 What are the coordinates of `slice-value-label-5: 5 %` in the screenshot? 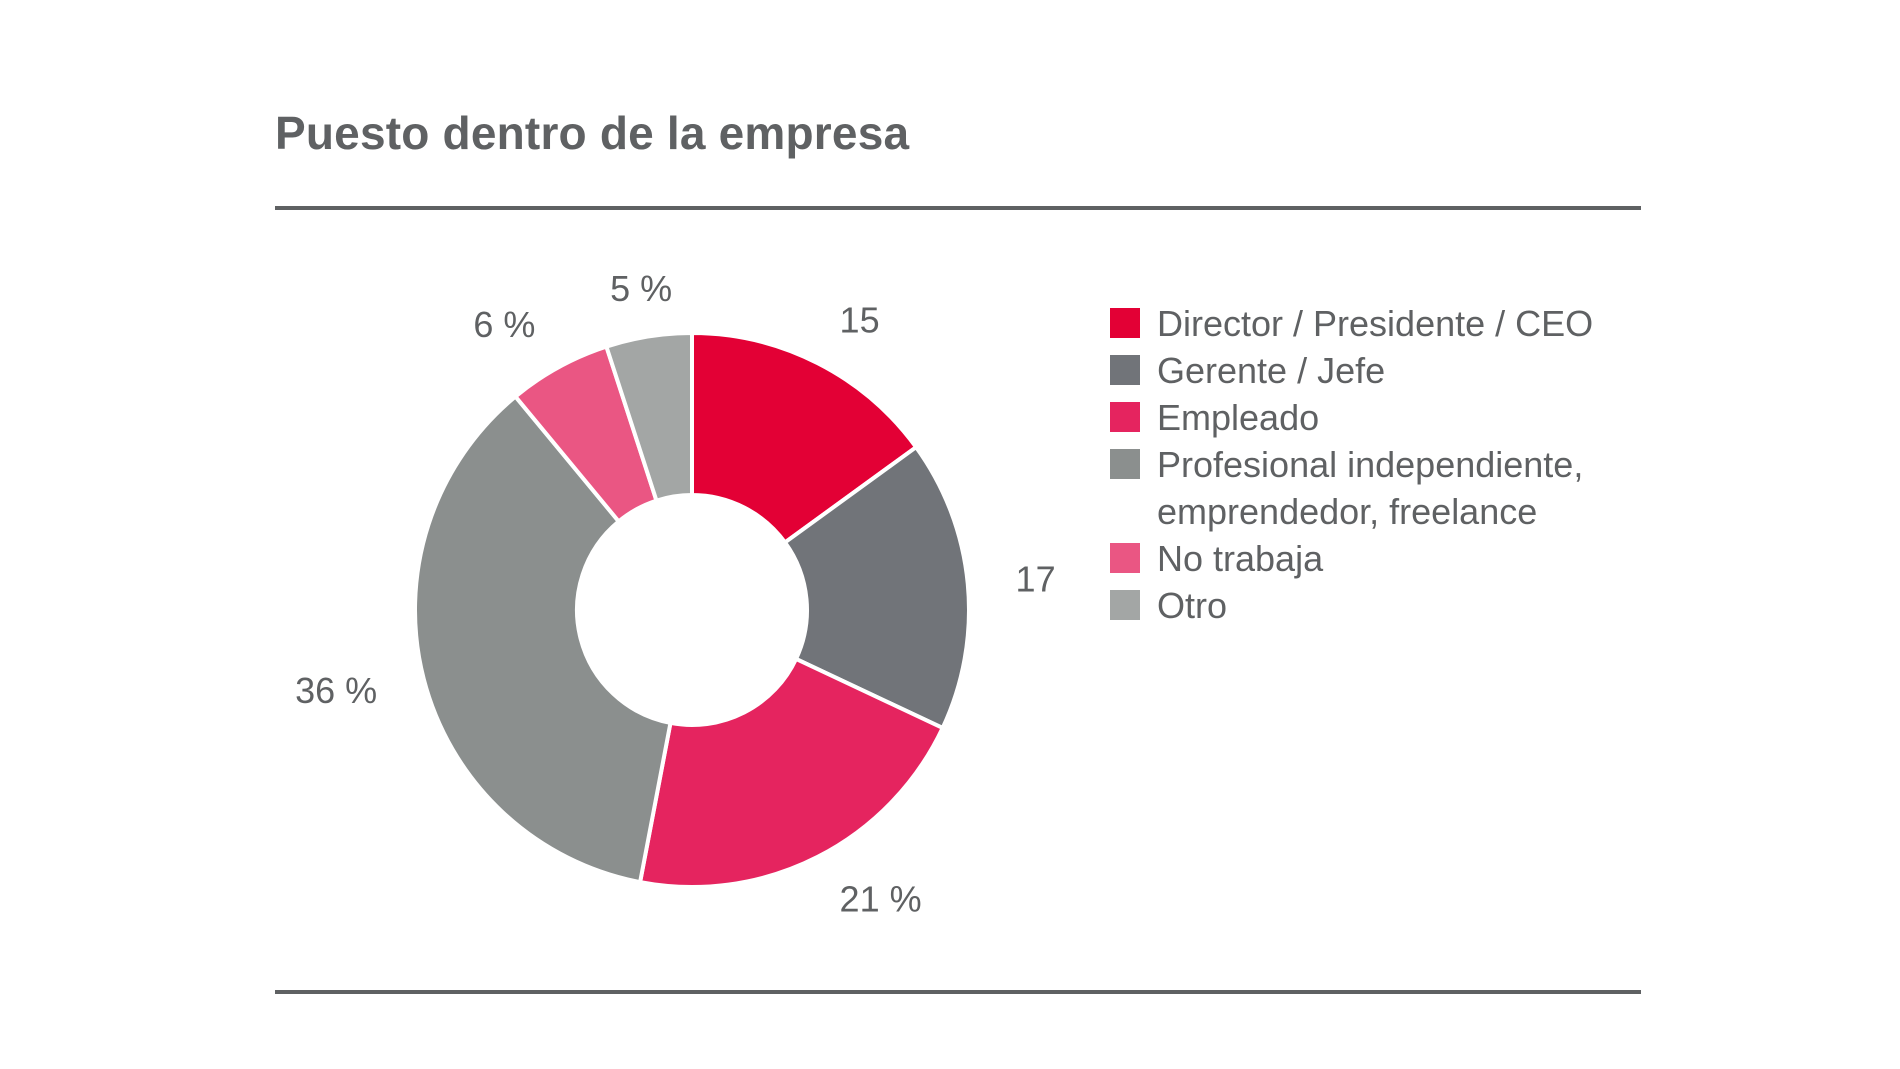 It's located at (641, 288).